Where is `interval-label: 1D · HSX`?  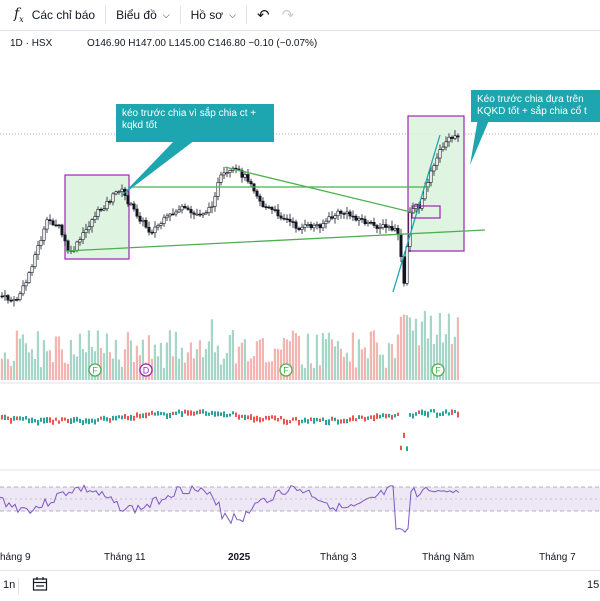 interval-label: 1D · HSX is located at coordinates (31, 43).